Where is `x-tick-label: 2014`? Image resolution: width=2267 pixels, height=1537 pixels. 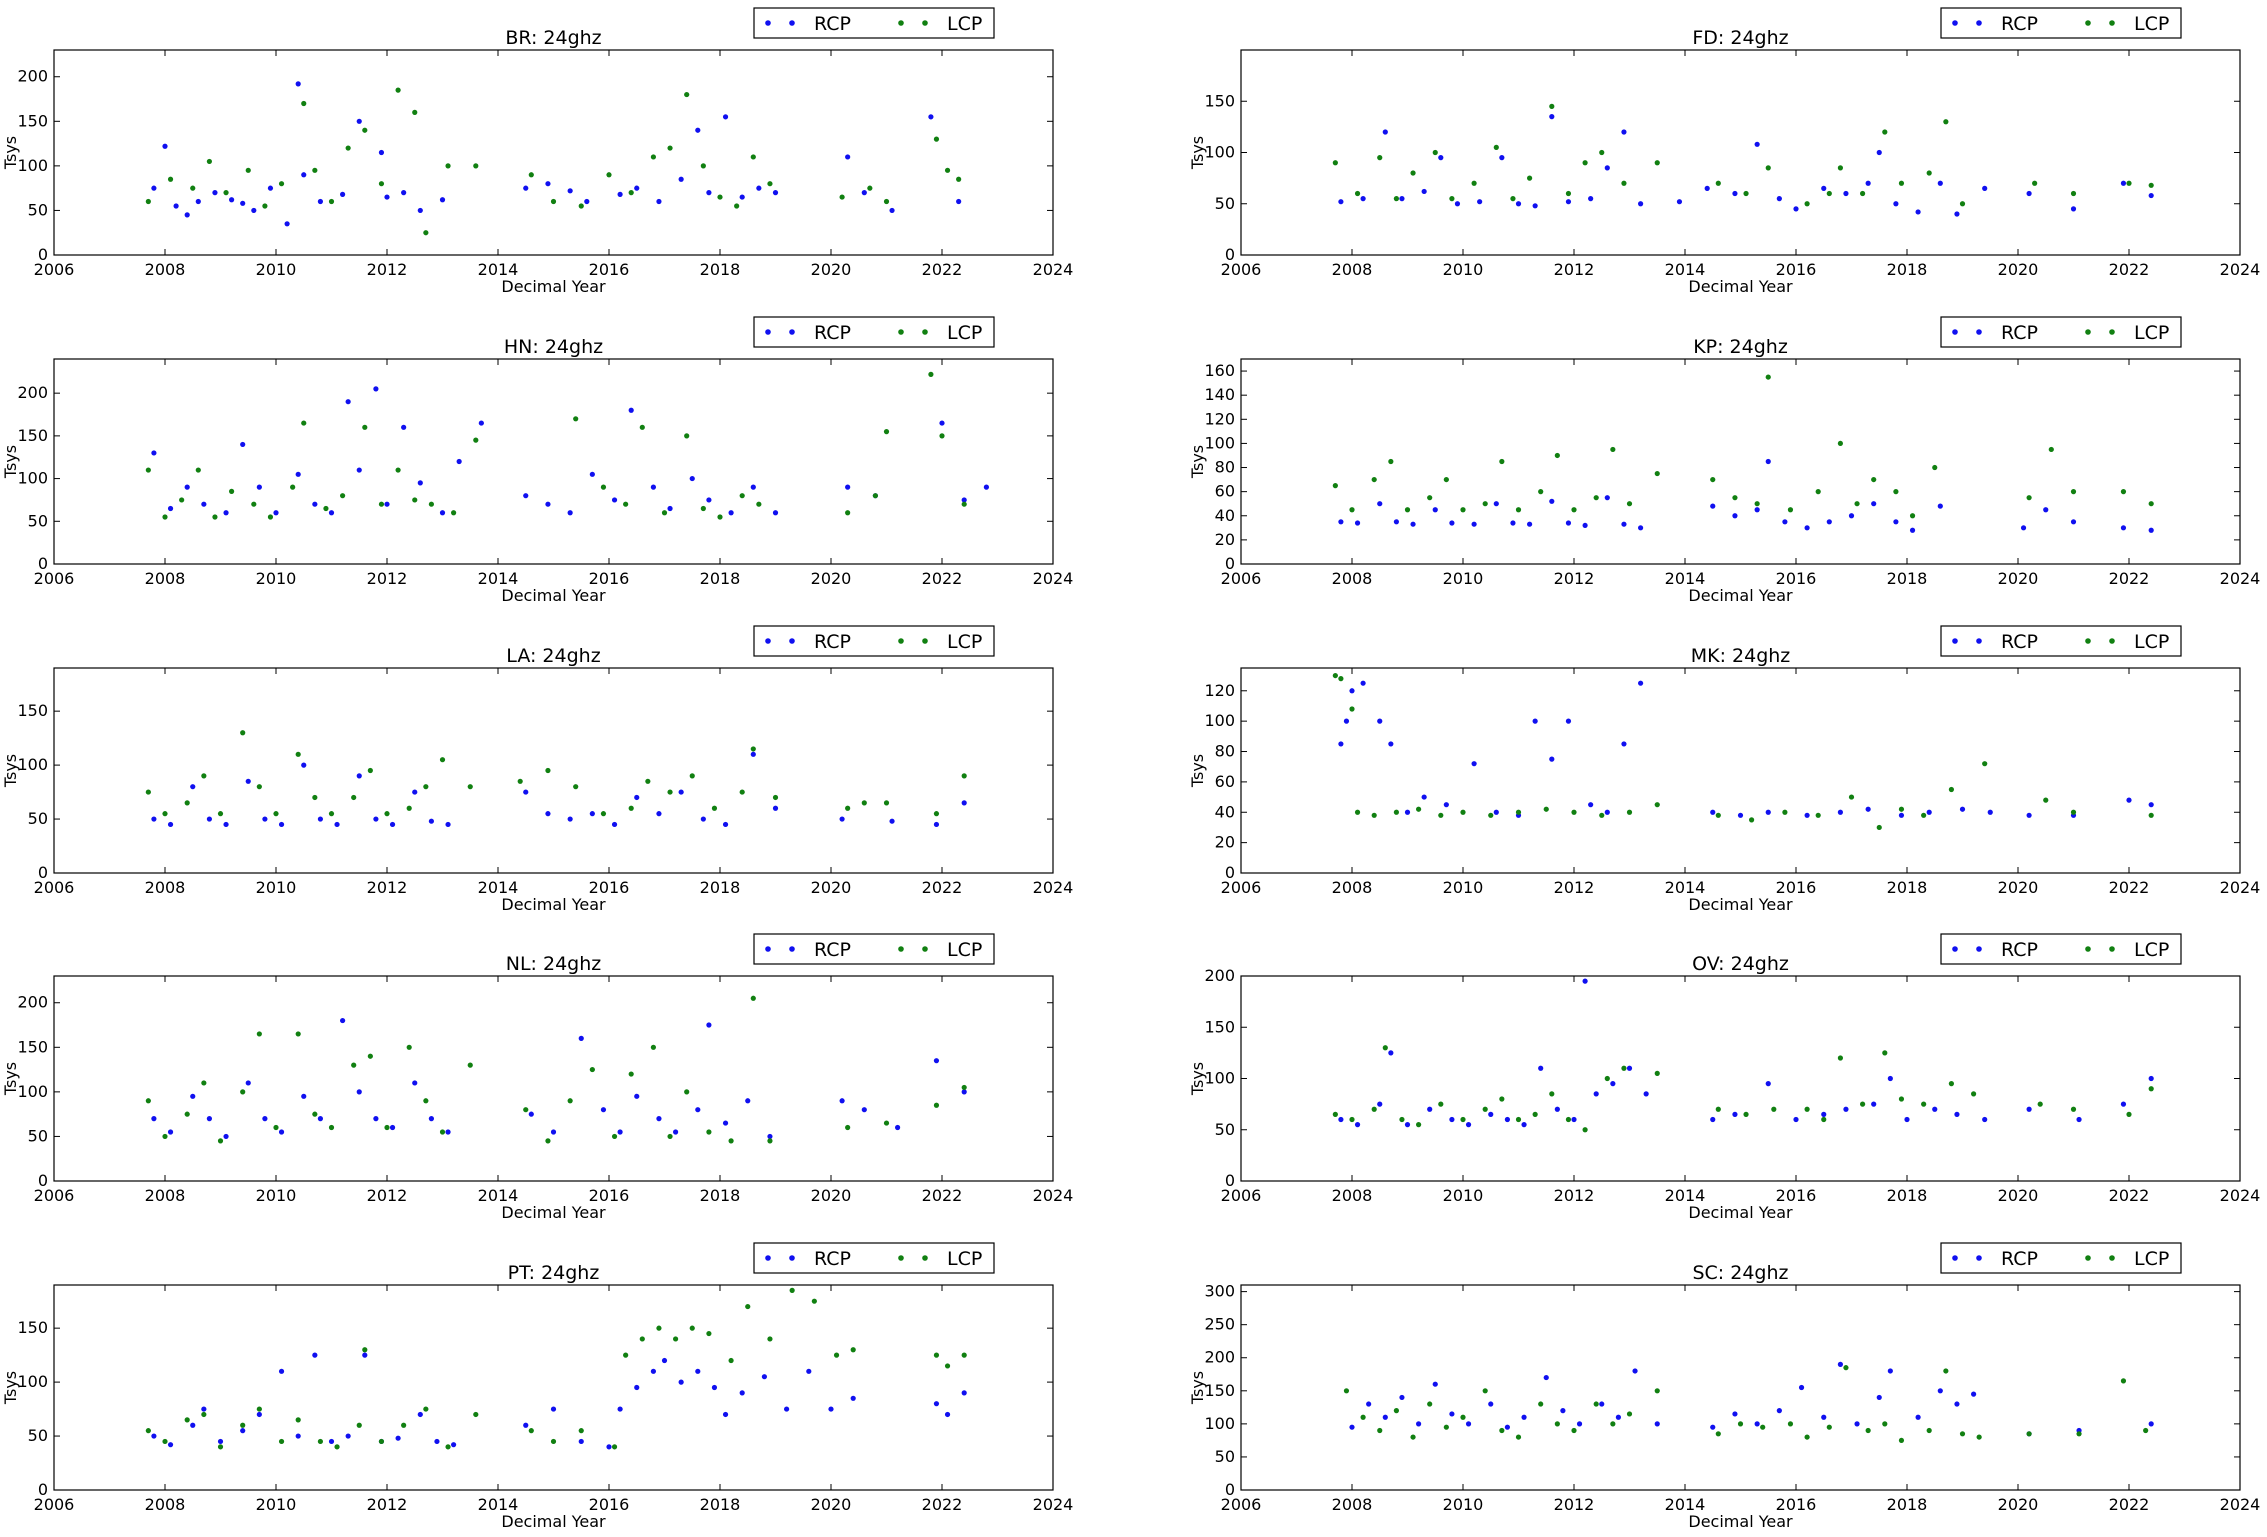 x-tick-label: 2014 is located at coordinates (498, 1504).